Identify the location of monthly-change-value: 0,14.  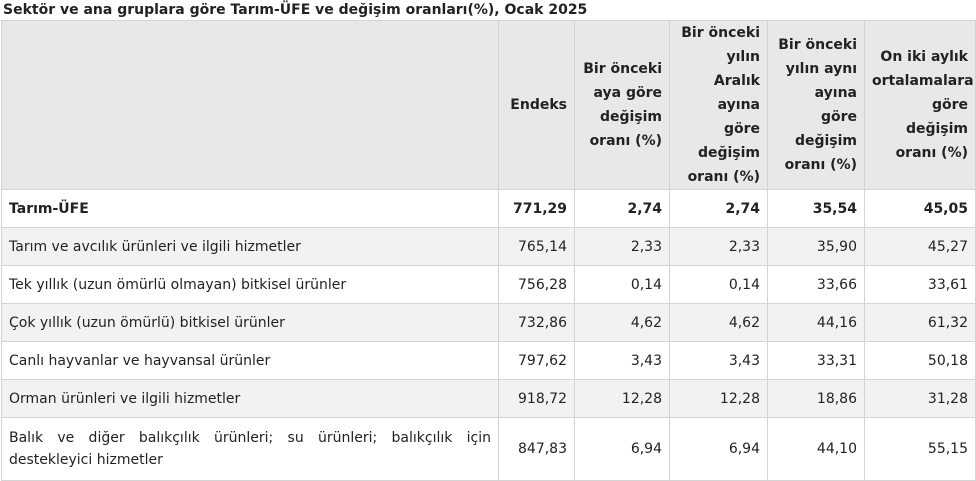
(622, 284).